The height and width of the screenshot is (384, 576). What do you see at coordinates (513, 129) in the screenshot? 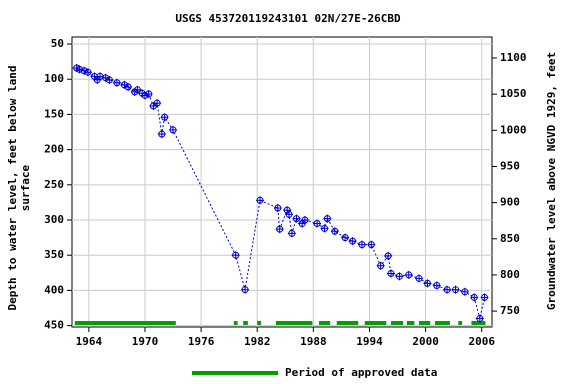
I see `y2-tick-label: 1000` at bounding box center [513, 129].